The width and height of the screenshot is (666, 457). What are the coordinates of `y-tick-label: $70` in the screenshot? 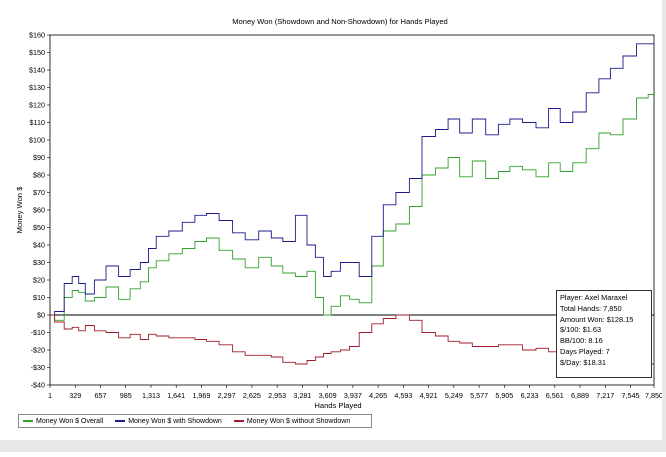 It's located at (39, 192).